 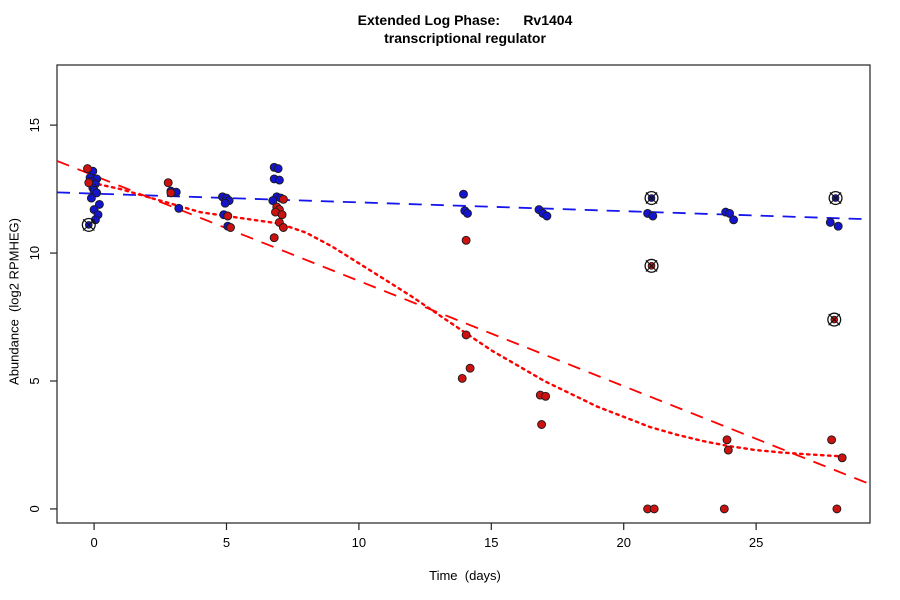 I want to click on x-tick-label: 0, so click(x=93, y=542).